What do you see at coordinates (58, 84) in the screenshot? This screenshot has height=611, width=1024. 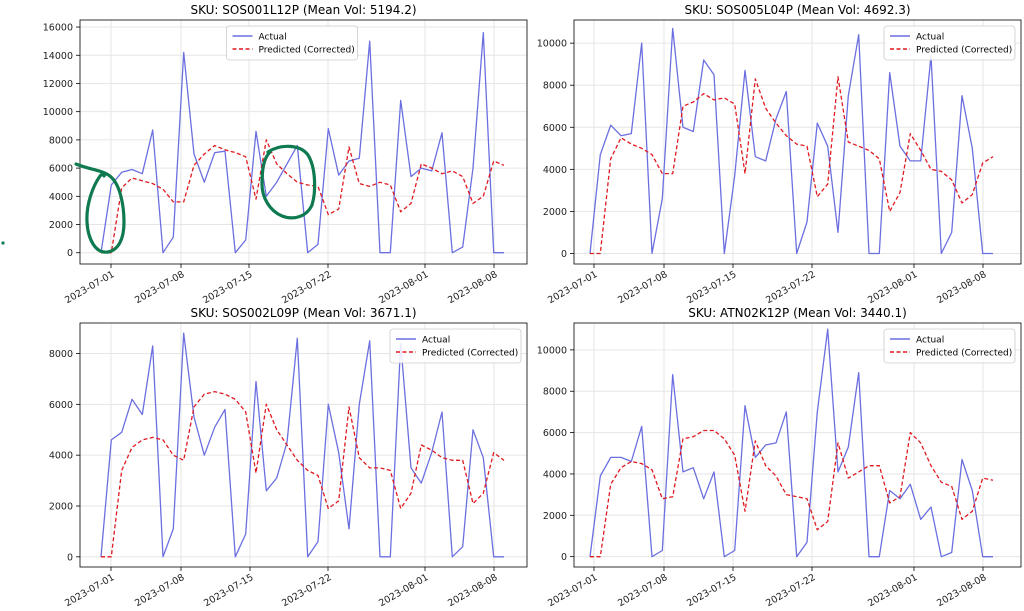 I see `y-tick-label: 12000` at bounding box center [58, 84].